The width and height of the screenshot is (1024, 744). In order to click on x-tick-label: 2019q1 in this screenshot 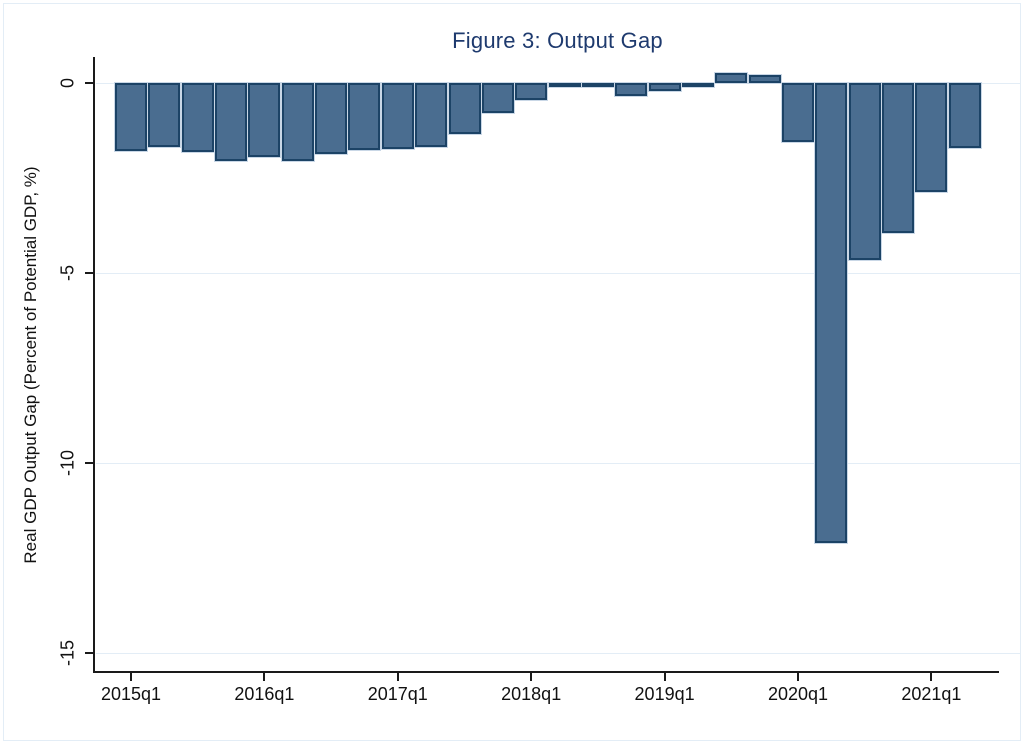, I will do `click(664, 694)`.